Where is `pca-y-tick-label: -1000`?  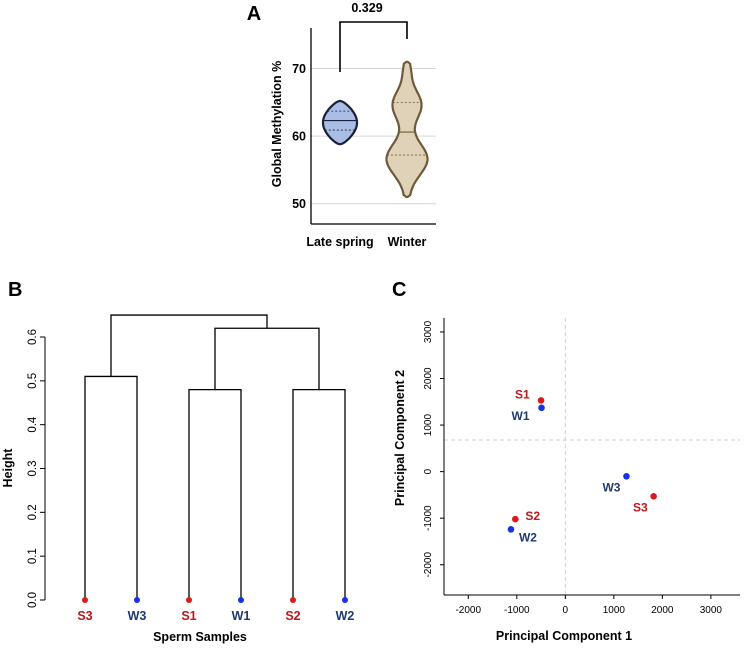
pca-y-tick-label: -1000 is located at coordinates (428, 518).